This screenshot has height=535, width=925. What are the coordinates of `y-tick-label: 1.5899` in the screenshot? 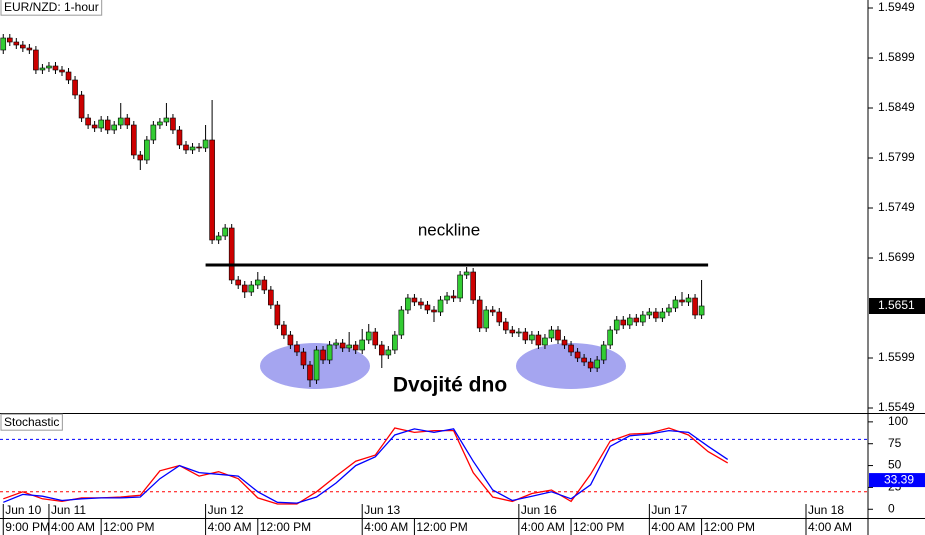 It's located at (896, 57).